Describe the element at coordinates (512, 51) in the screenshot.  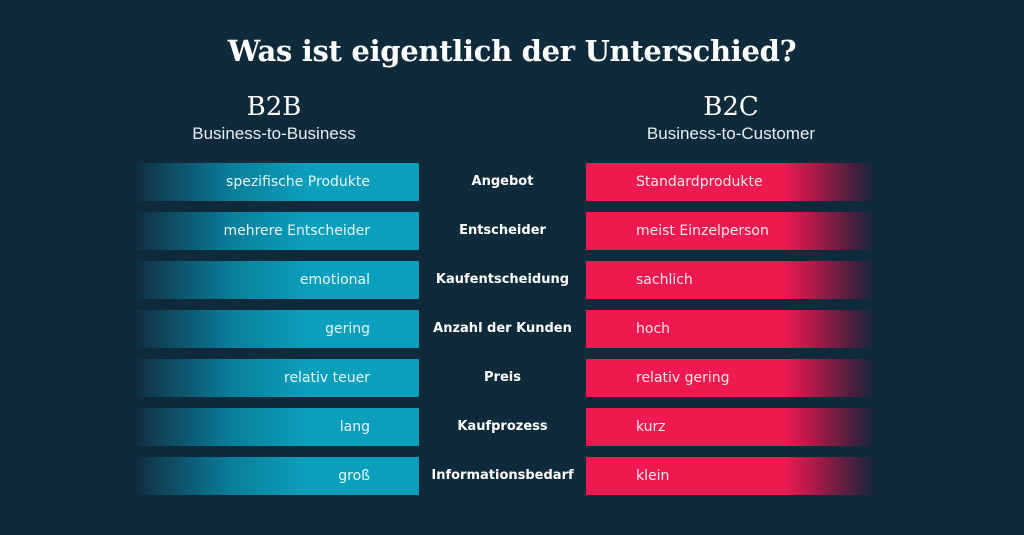
I see `page-title: Was ist eigentlich der Unterschied?` at that location.